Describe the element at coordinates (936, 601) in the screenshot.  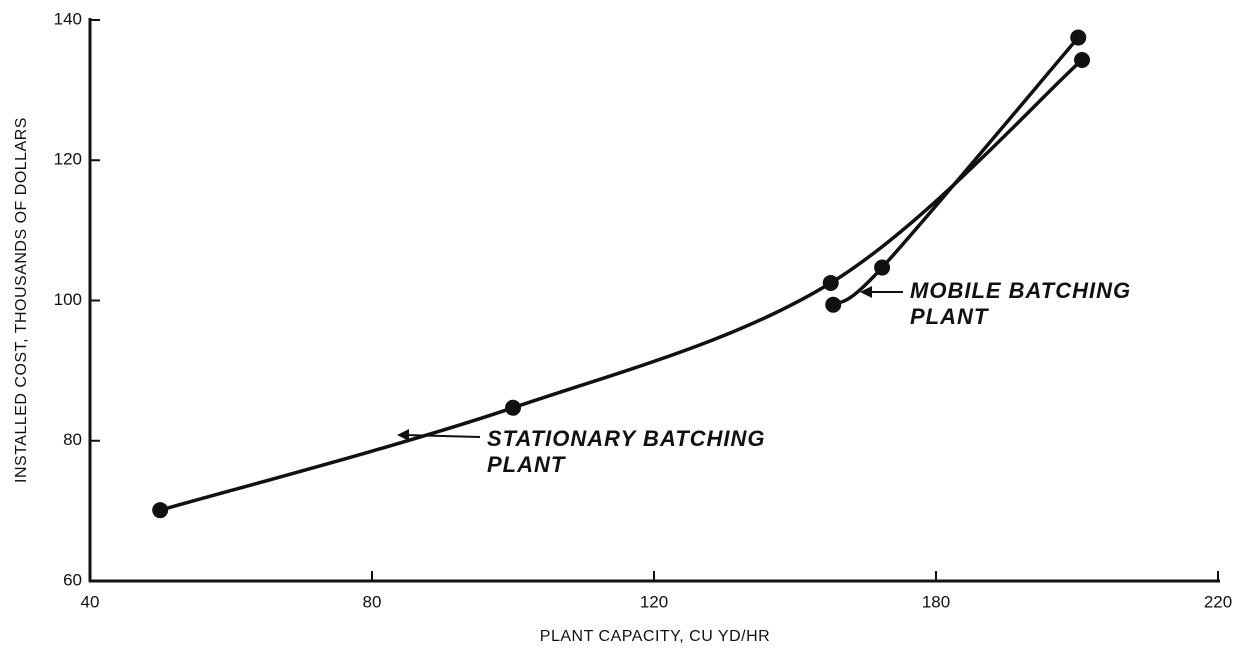
I see `x-tick-label: 180` at that location.